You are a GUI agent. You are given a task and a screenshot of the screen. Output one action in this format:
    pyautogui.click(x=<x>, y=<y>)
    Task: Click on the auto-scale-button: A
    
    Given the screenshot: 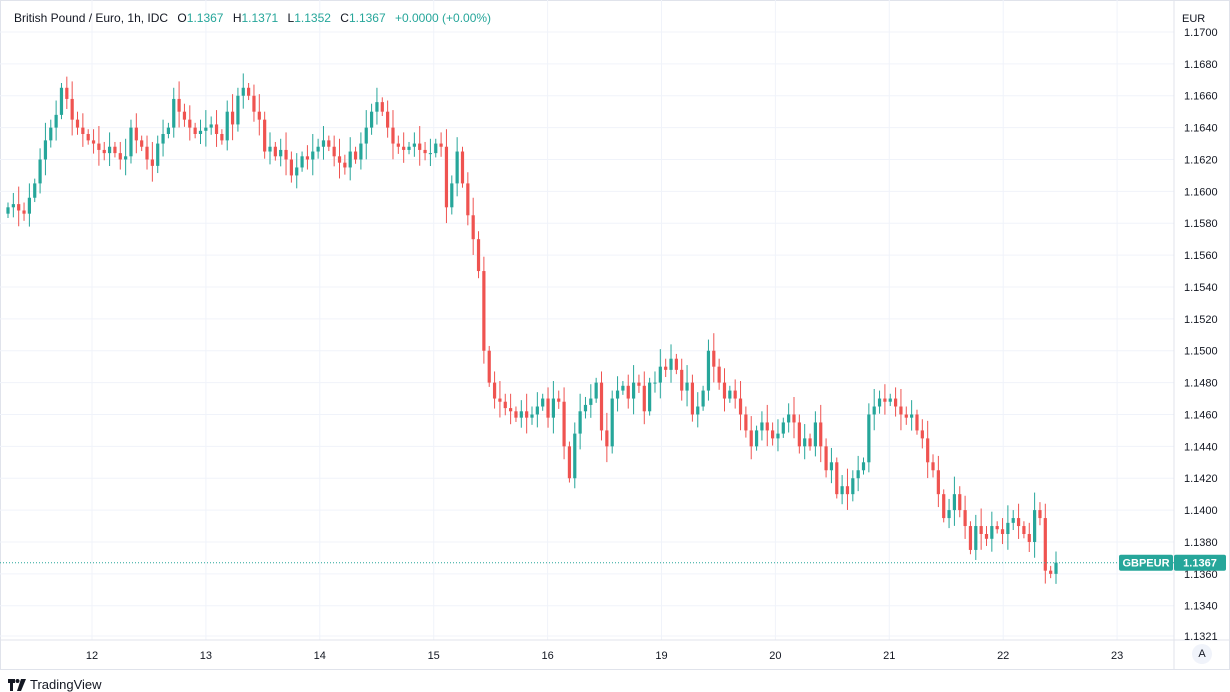 What is the action you would take?
    pyautogui.click(x=1202, y=654)
    